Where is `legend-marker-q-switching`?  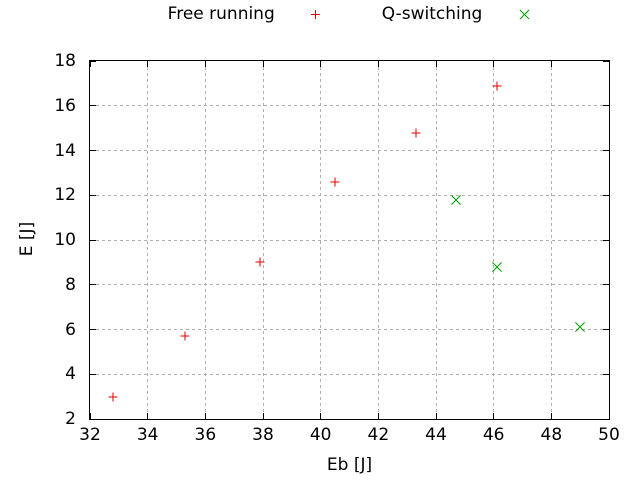 legend-marker-q-switching is located at coordinates (524, 14).